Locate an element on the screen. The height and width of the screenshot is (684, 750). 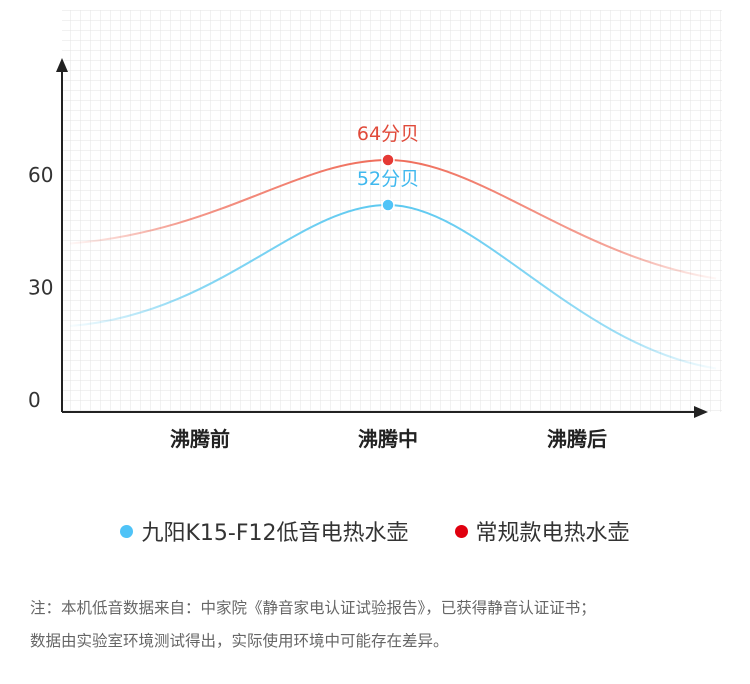
footnote-line-2: 数据由实验室环境测试得出，实际使用环境中可能存在差异。 is located at coordinates (239, 641).